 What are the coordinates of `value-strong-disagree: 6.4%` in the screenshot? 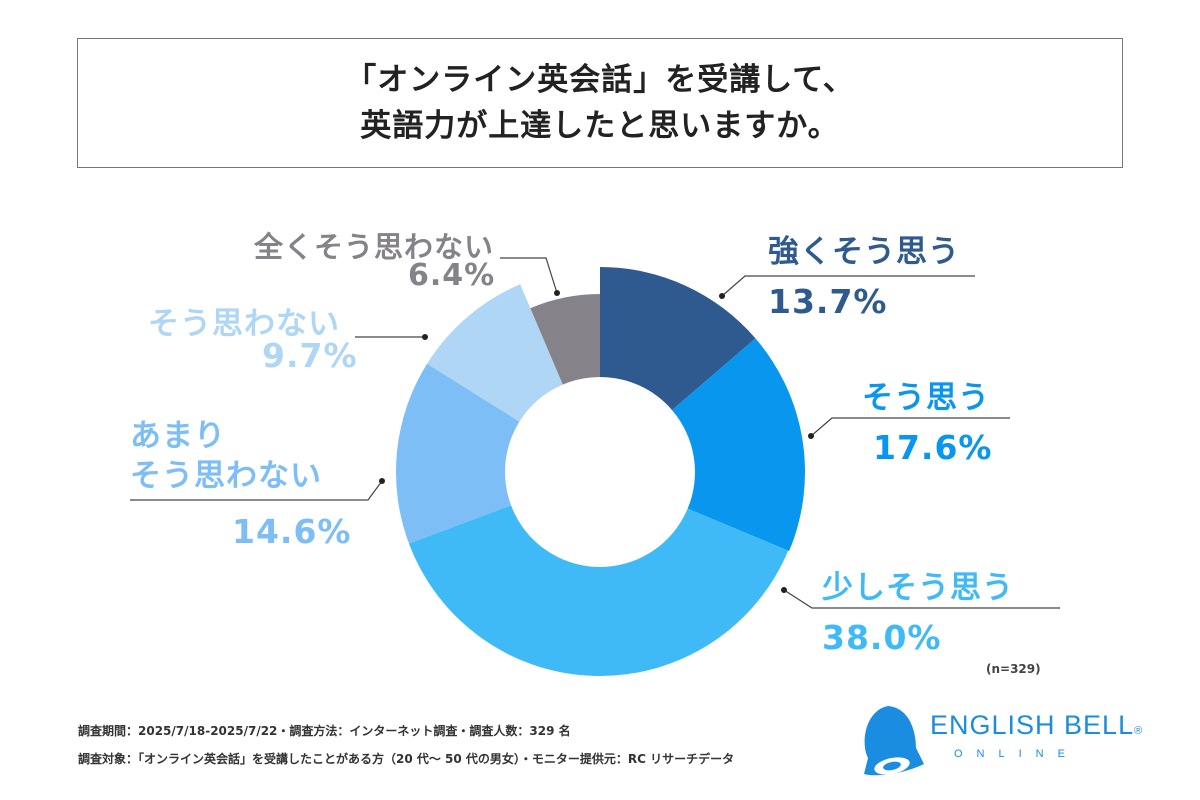 It's located at (452, 275).